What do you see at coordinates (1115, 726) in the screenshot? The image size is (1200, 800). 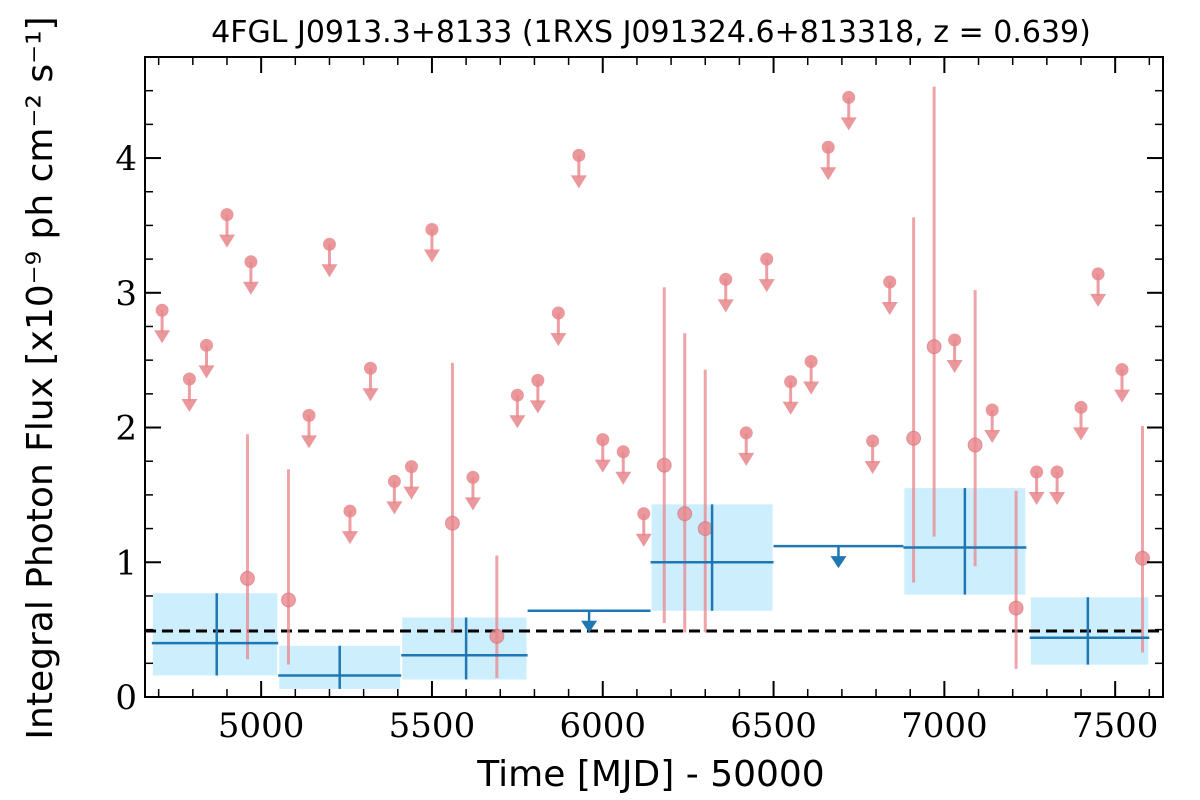 I see `x-tick-label: 7500` at bounding box center [1115, 726].